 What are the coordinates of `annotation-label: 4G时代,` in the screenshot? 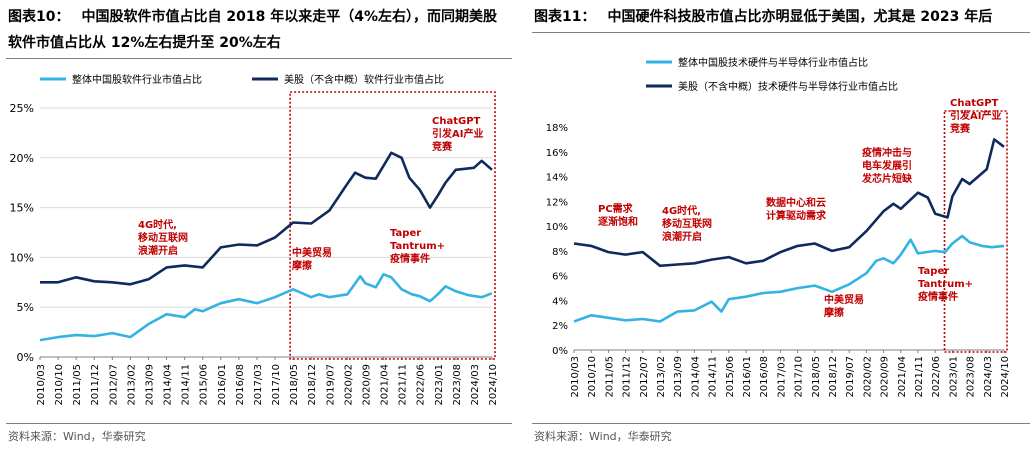 It's located at (157, 224).